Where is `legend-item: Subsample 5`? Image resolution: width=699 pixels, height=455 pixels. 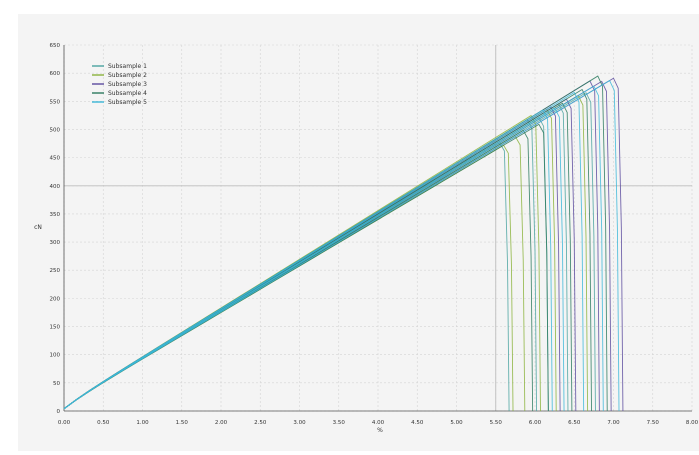
legend-item: Subsample 5 is located at coordinates (119, 102).